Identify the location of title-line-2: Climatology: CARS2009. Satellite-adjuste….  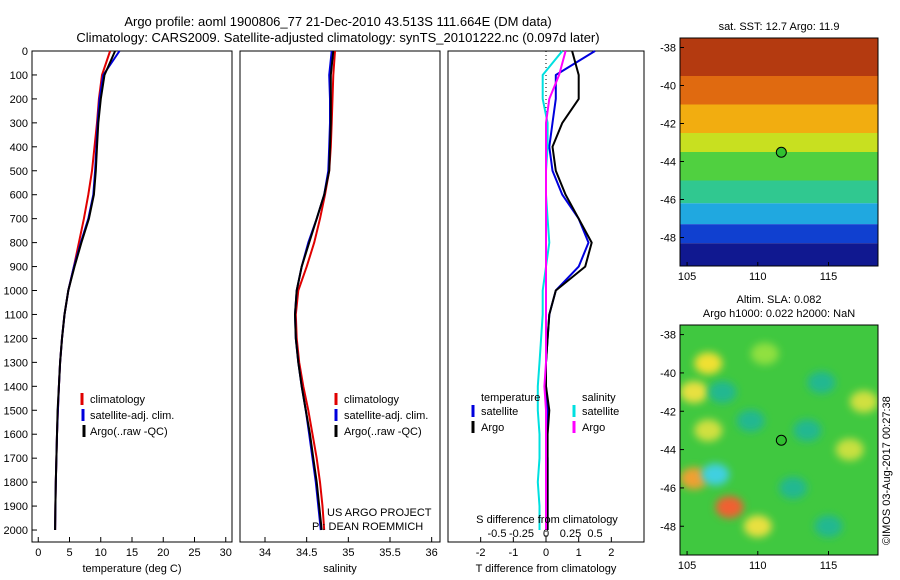
(337, 37).